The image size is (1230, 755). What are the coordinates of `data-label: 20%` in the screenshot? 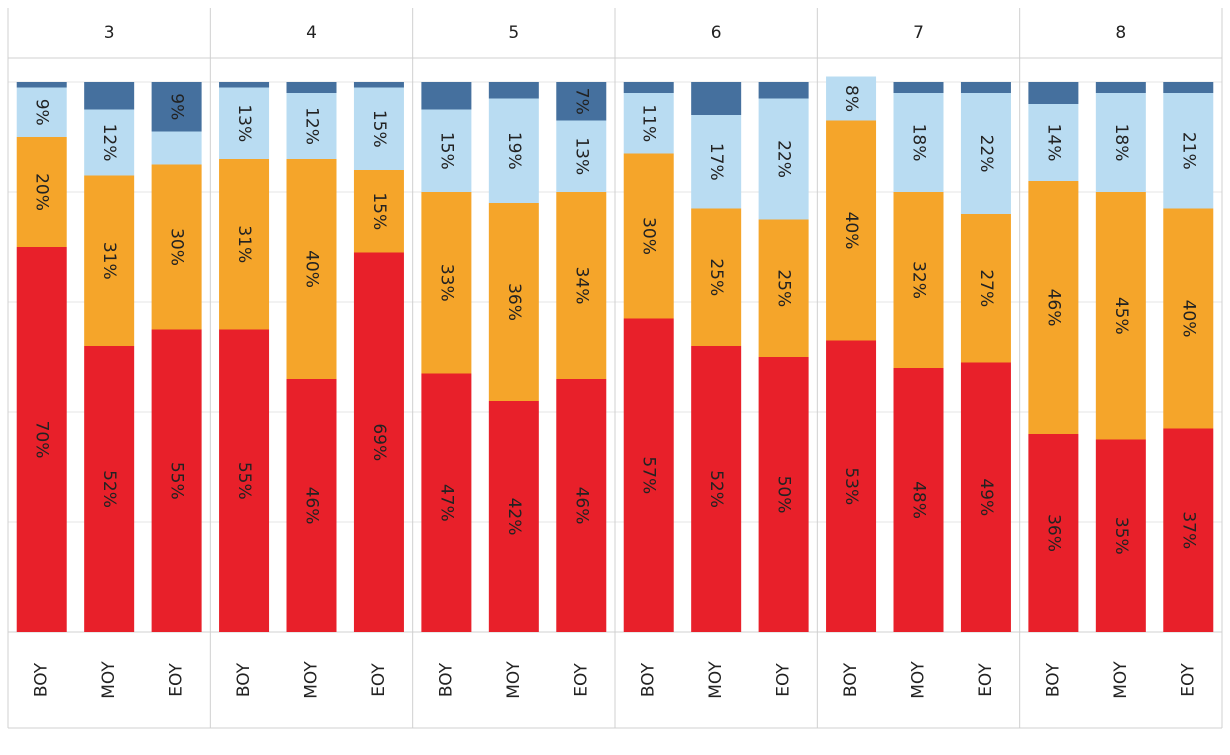 It's located at (42, 192).